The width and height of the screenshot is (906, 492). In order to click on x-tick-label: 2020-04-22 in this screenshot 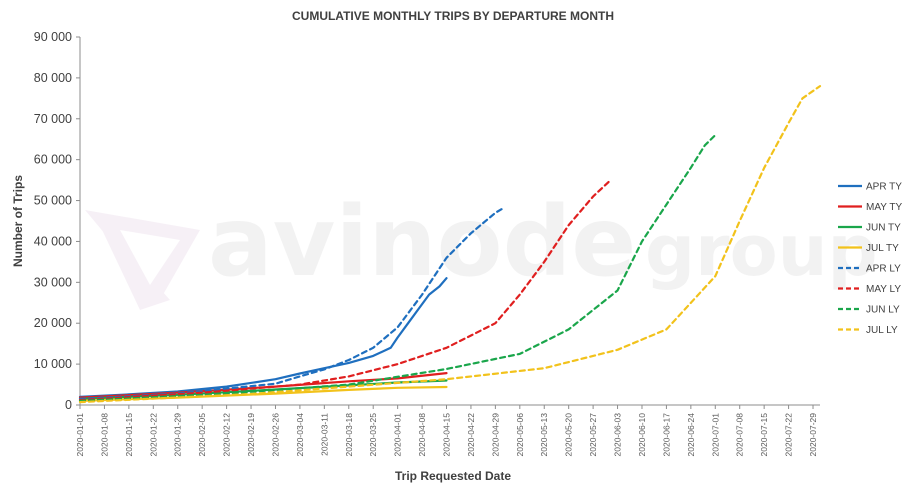, I will do `click(471, 435)`.